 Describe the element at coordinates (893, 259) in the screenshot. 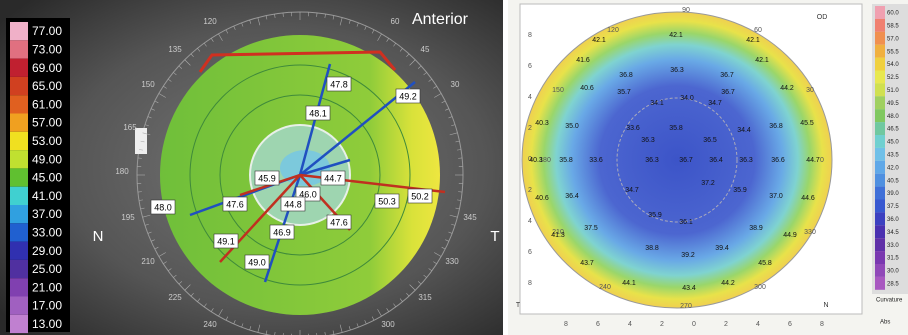

I see `scale-label: 31.5` at that location.